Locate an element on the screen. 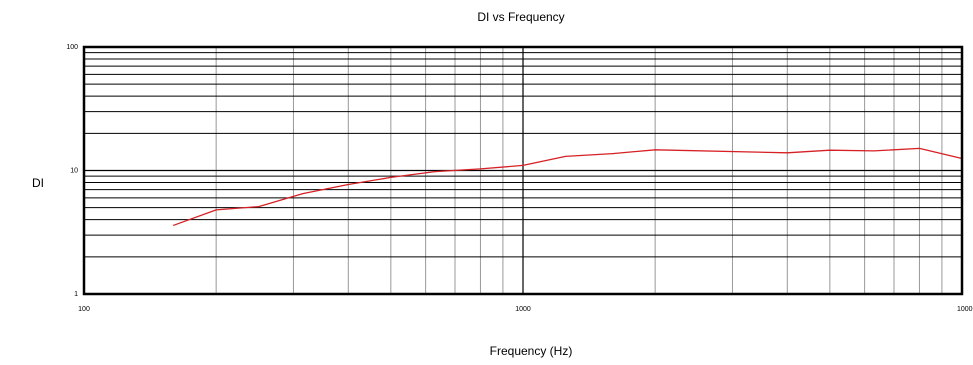 This screenshot has width=973, height=365. x-axis-label: Frequency (Hz) is located at coordinates (531, 351).